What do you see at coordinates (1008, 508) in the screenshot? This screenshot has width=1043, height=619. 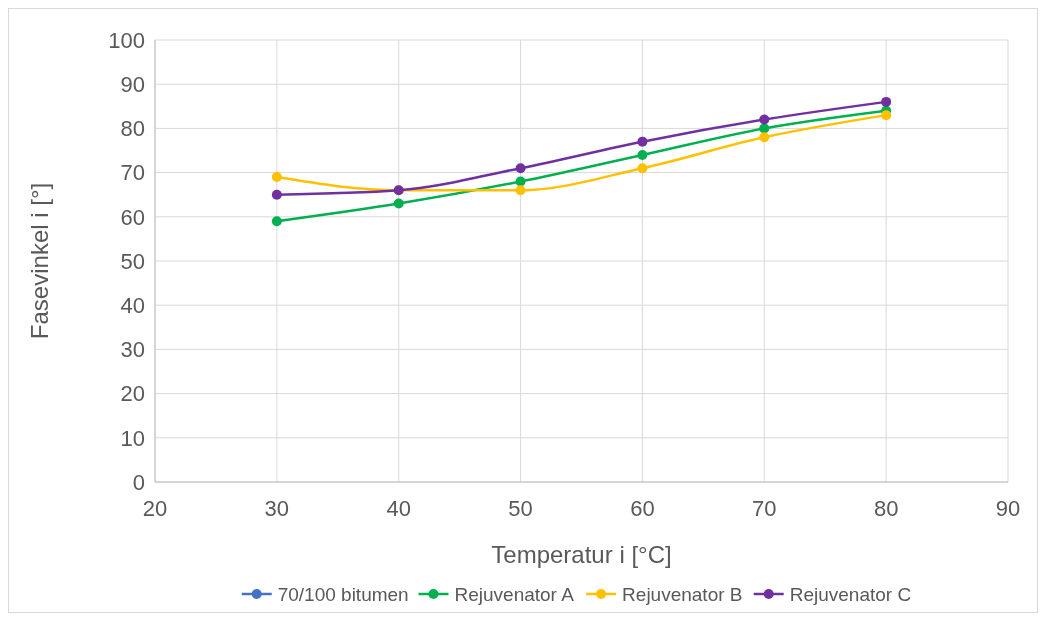 I see `x-tick-label: 90` at bounding box center [1008, 508].